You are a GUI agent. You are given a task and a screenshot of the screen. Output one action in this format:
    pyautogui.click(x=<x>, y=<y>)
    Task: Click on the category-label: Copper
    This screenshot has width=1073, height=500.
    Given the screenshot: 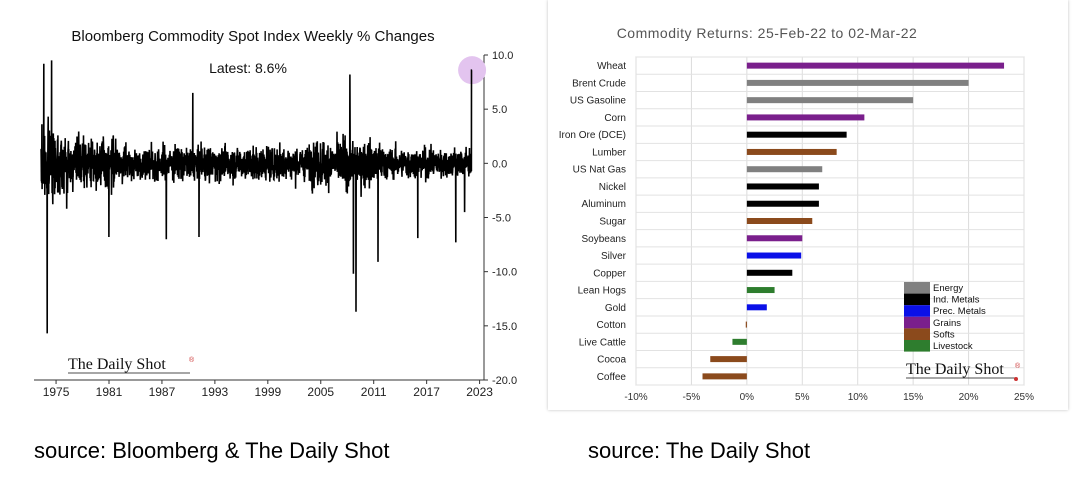 What is the action you would take?
    pyautogui.click(x=609, y=273)
    